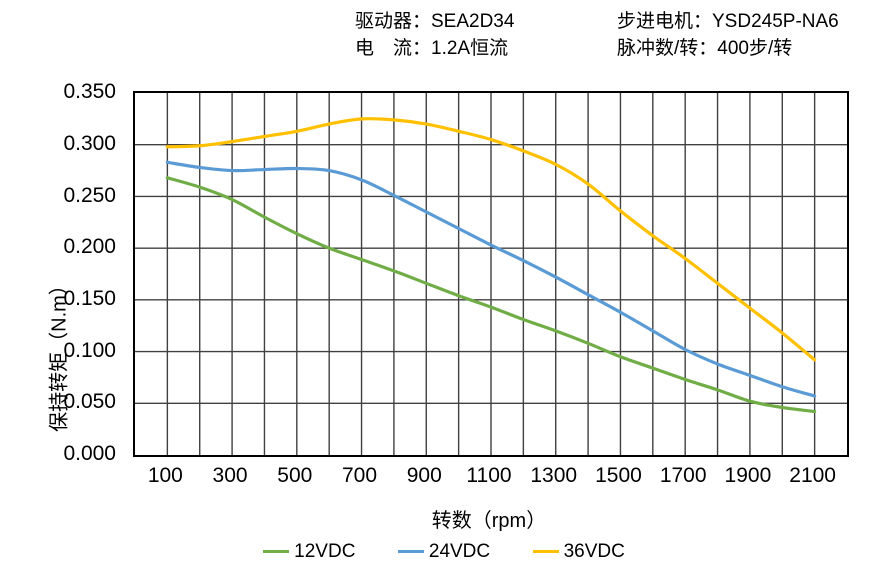 This screenshot has height=586, width=888. I want to click on x-tick-label: 1300, so click(554, 475).